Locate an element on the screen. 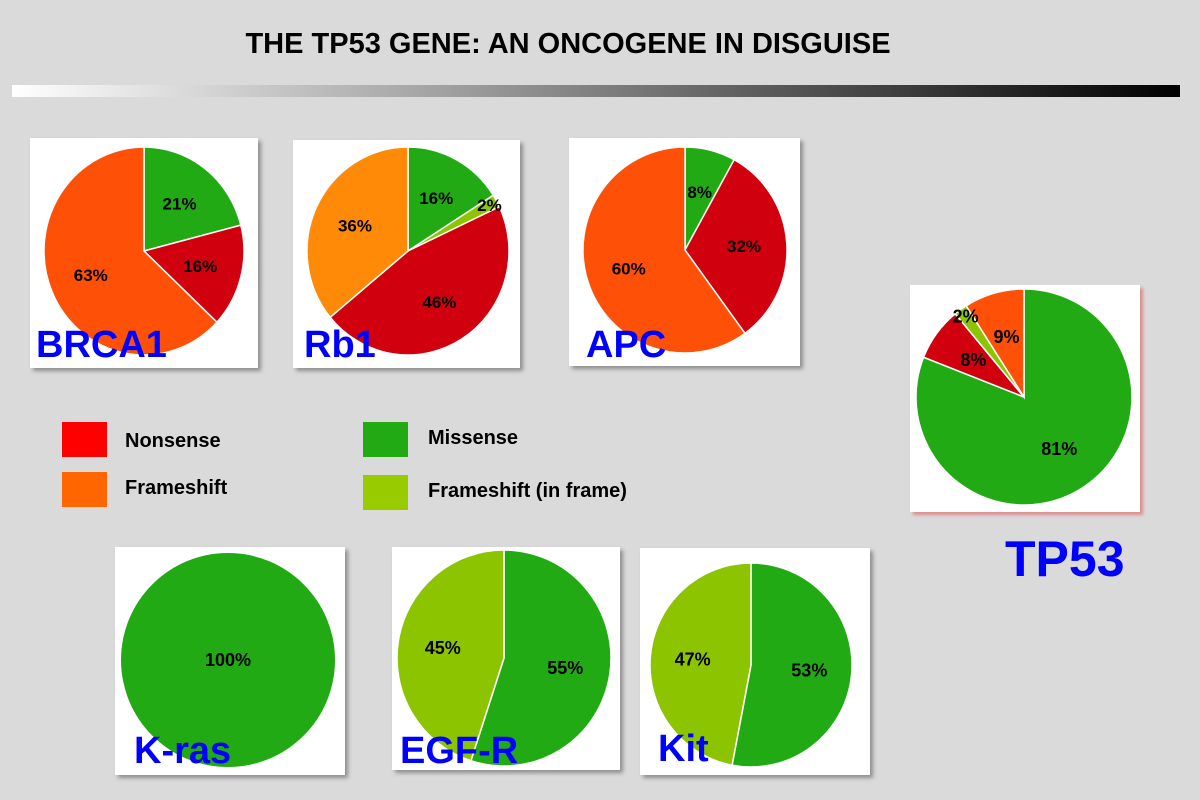 The width and height of the screenshot is (1200, 800). pie-slice-kras-missense is located at coordinates (228, 660).